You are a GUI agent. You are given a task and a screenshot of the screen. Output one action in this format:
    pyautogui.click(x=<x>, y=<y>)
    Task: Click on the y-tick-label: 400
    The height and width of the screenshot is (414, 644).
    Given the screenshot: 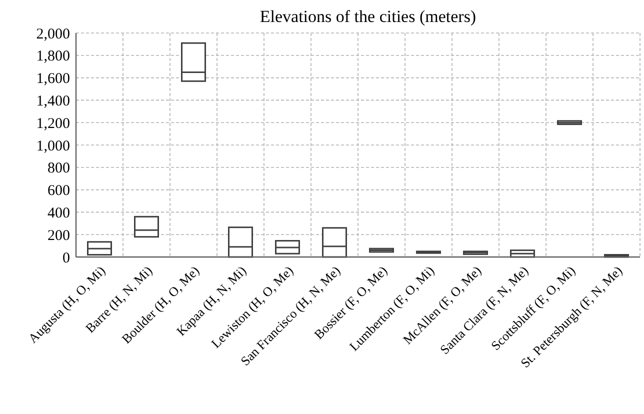 What is the action you would take?
    pyautogui.click(x=59, y=213)
    